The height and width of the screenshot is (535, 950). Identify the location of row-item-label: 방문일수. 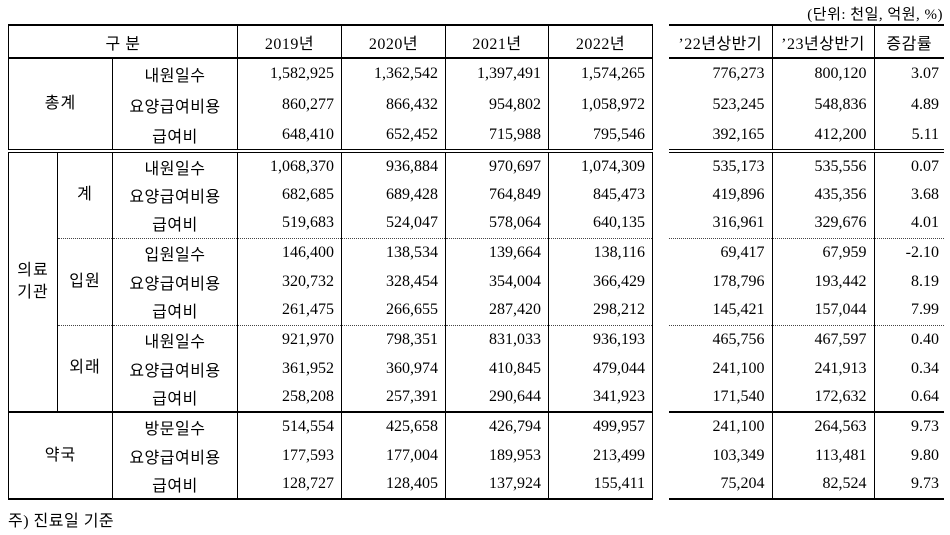
(175, 426).